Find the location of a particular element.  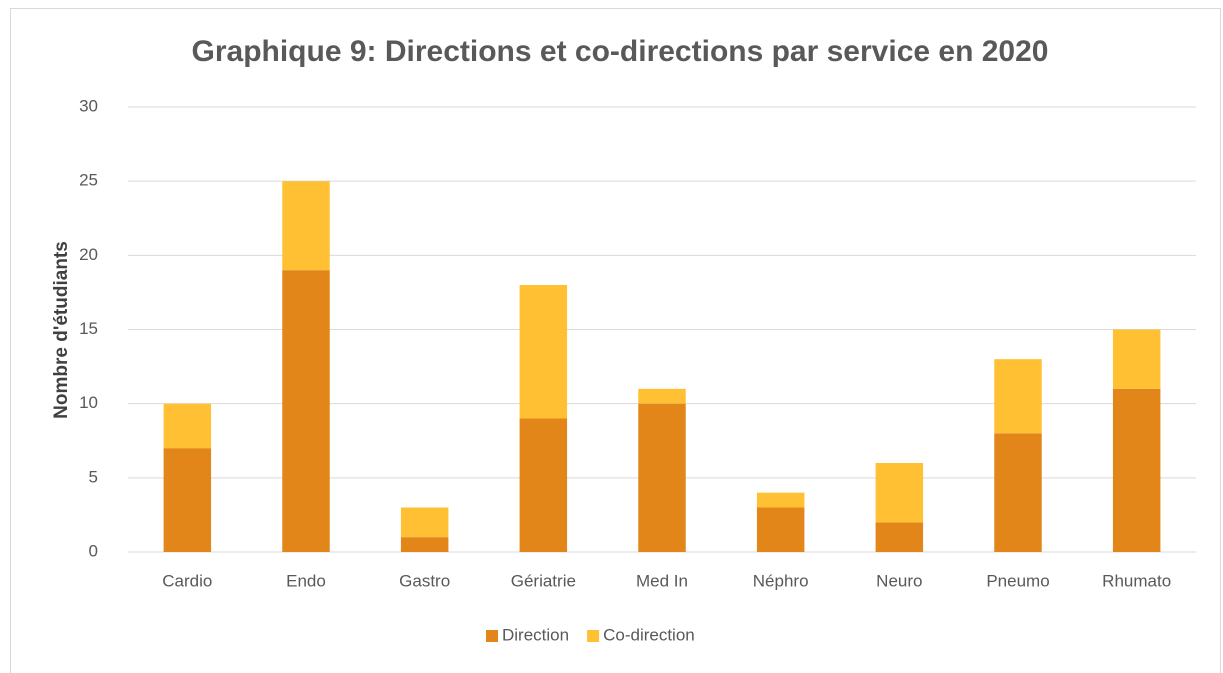

legend-label: Co-direction is located at coordinates (649, 634).